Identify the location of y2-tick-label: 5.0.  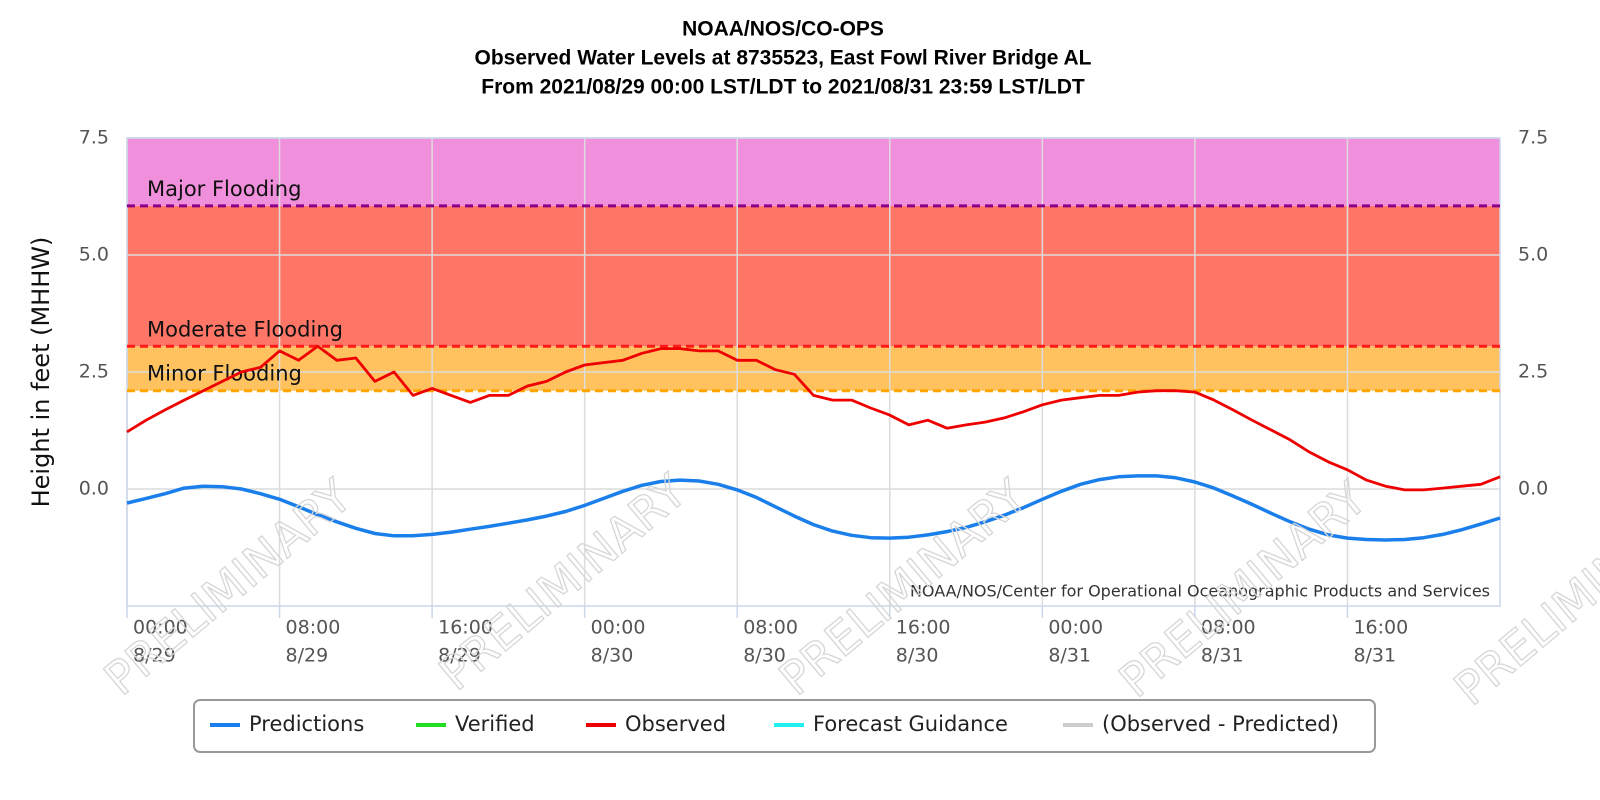
(1533, 255).